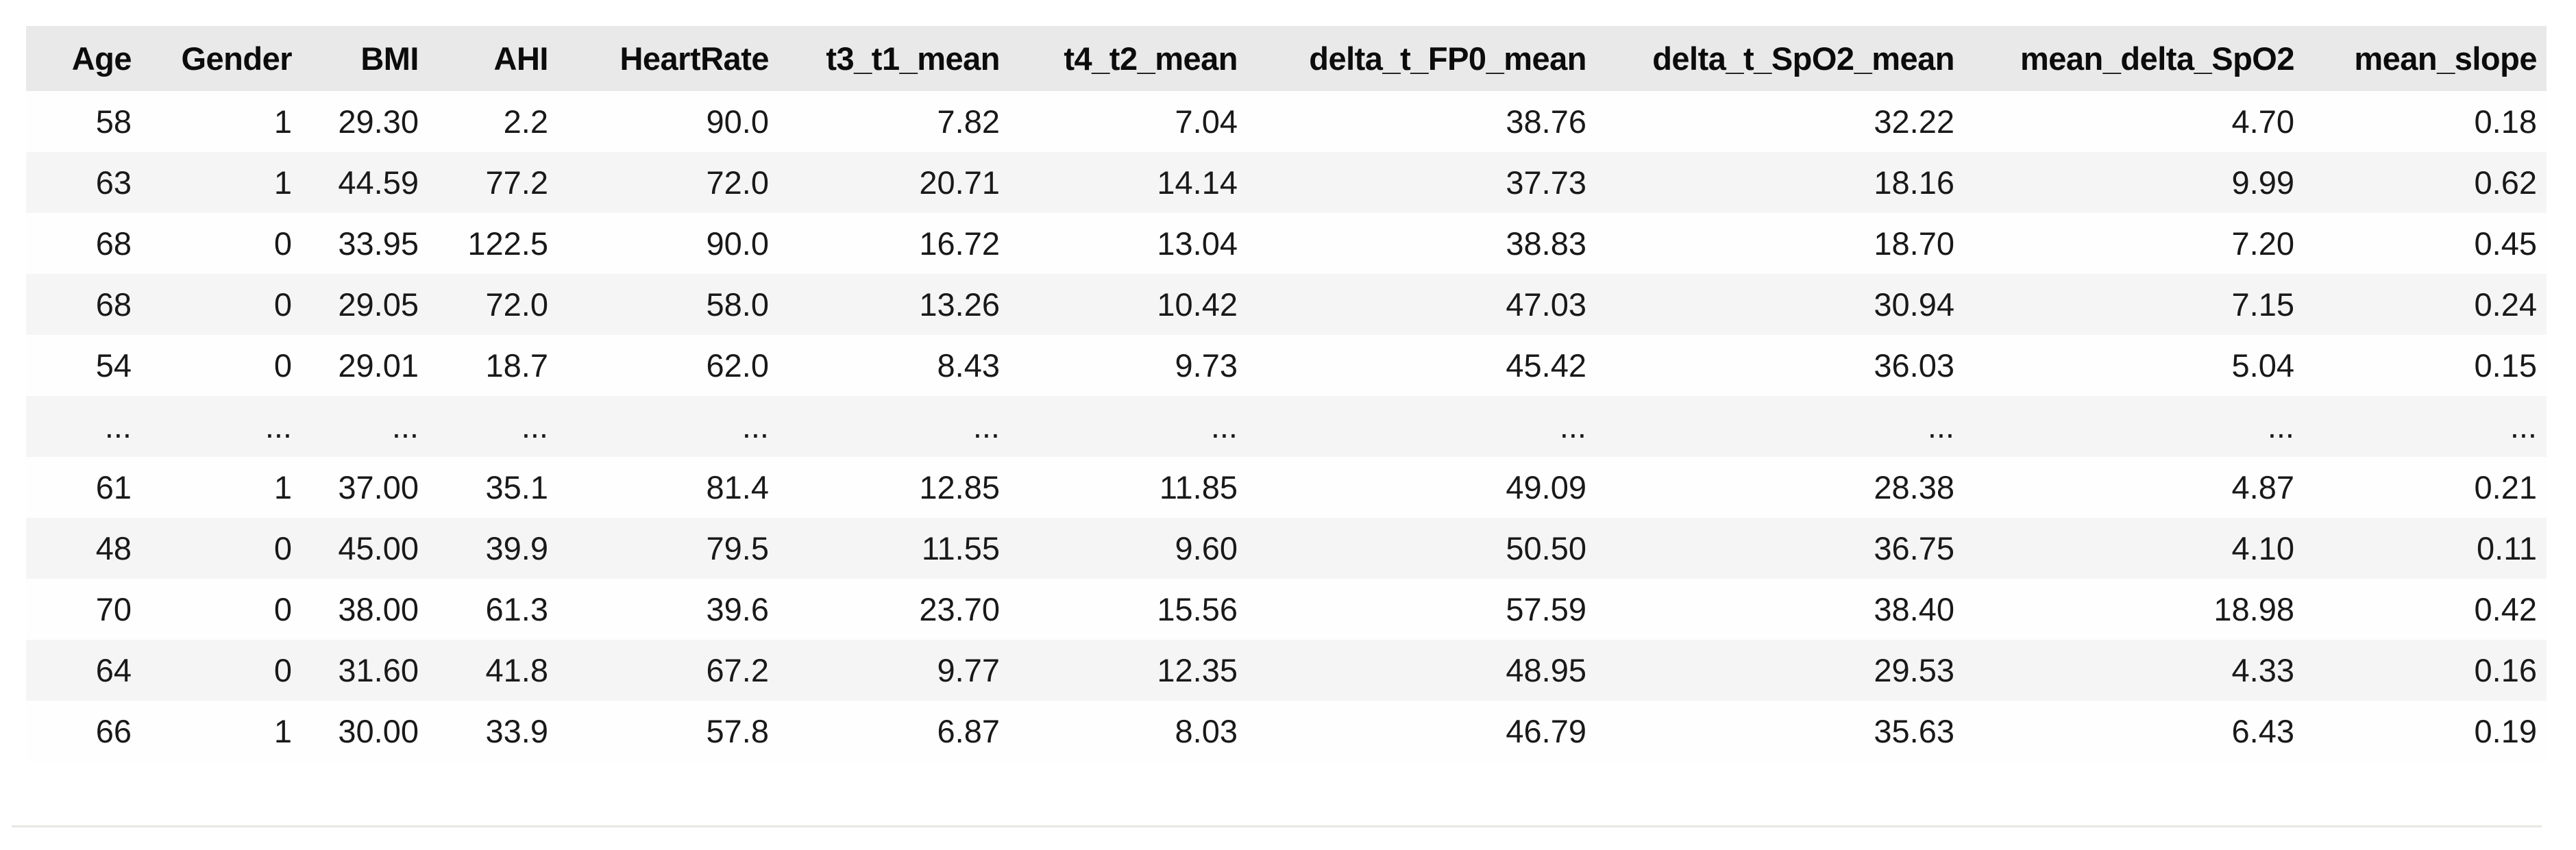 The height and width of the screenshot is (850, 2576). What do you see at coordinates (1914, 609) in the screenshot?
I see `table-cell: 38.40` at bounding box center [1914, 609].